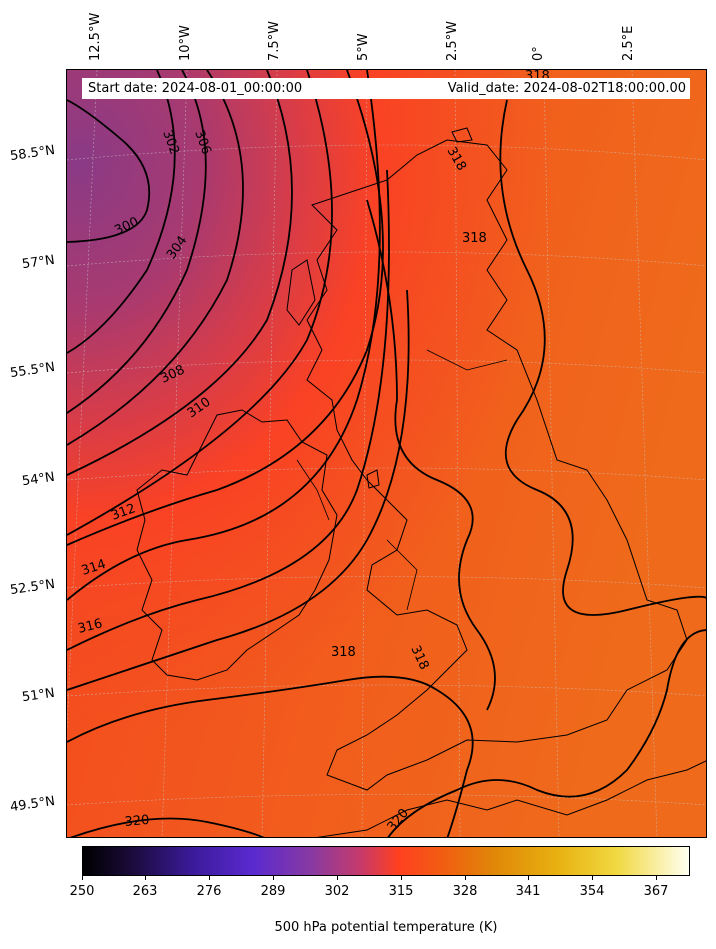  Describe the element at coordinates (592, 891) in the screenshot. I see `colorbar-label-354: 354` at that location.